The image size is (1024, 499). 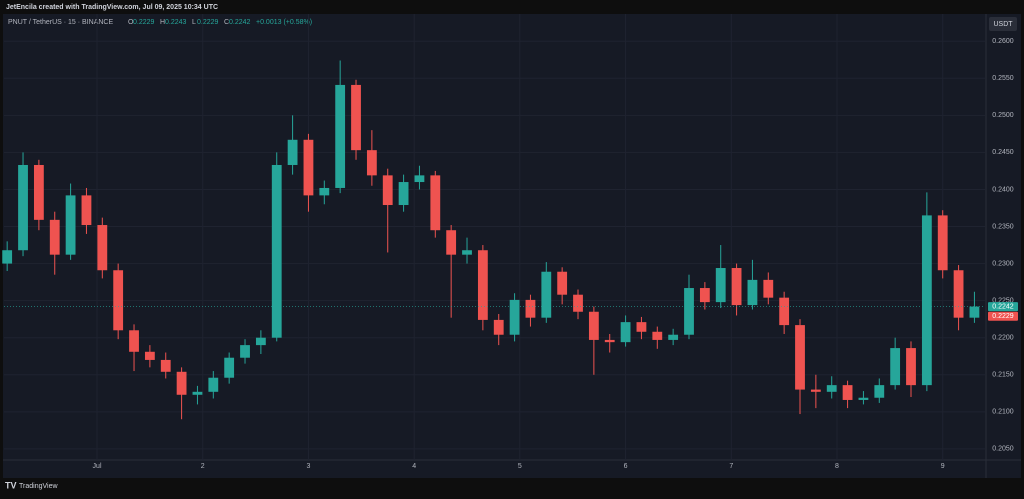 I want to click on x-tick-label: 5, so click(x=520, y=466).